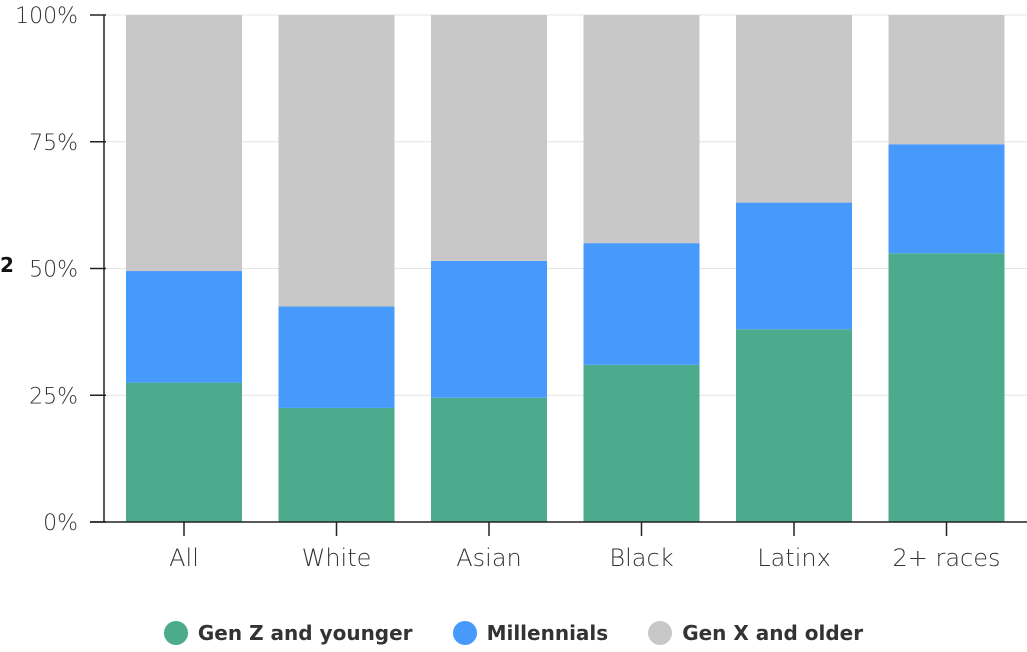 The width and height of the screenshot is (1027, 652). Describe the element at coordinates (547, 633) in the screenshot. I see `legend-label-millennials: Millennials` at that location.